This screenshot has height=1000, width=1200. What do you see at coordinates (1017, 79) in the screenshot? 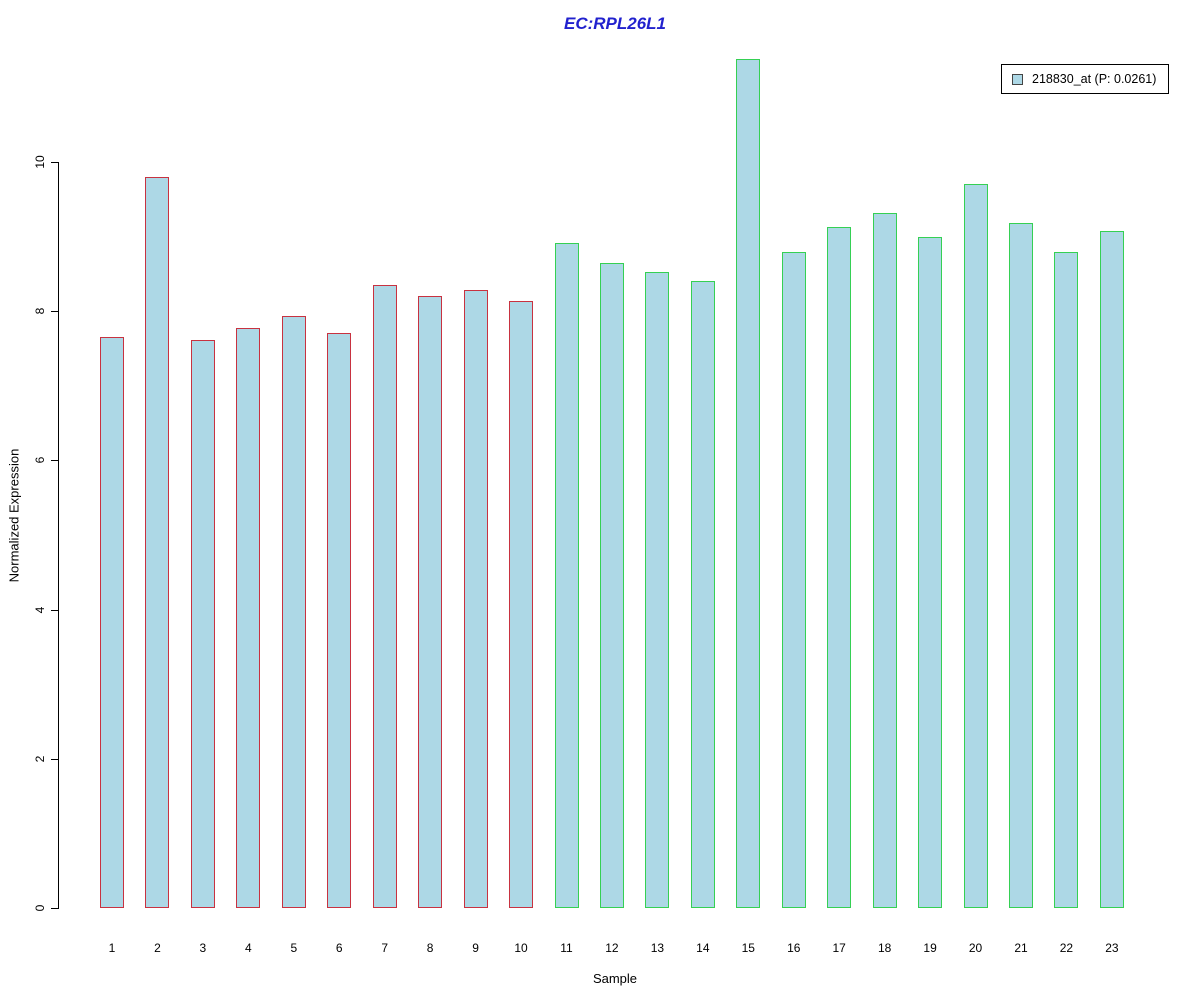
I see `legend-swatch-icon` at bounding box center [1017, 79].